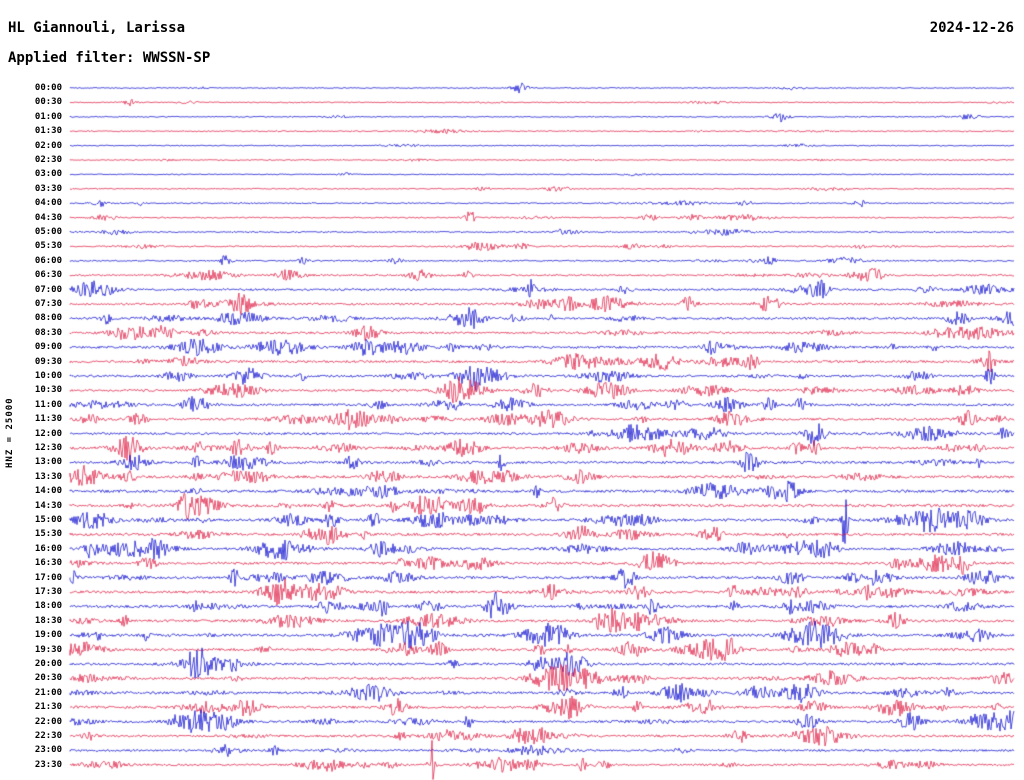 The height and width of the screenshot is (780, 1024). What do you see at coordinates (48, 390) in the screenshot?
I see `time-label: 10:30` at bounding box center [48, 390].